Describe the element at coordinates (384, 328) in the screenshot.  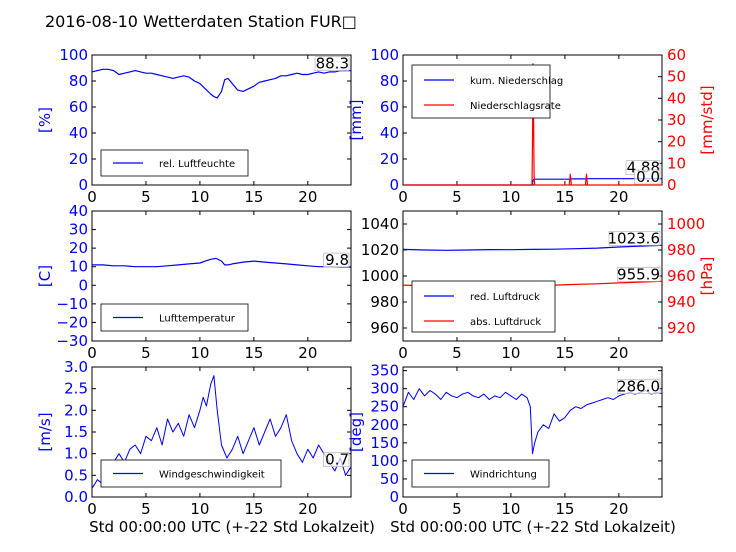
I see `y-tick-label: 960` at that location.